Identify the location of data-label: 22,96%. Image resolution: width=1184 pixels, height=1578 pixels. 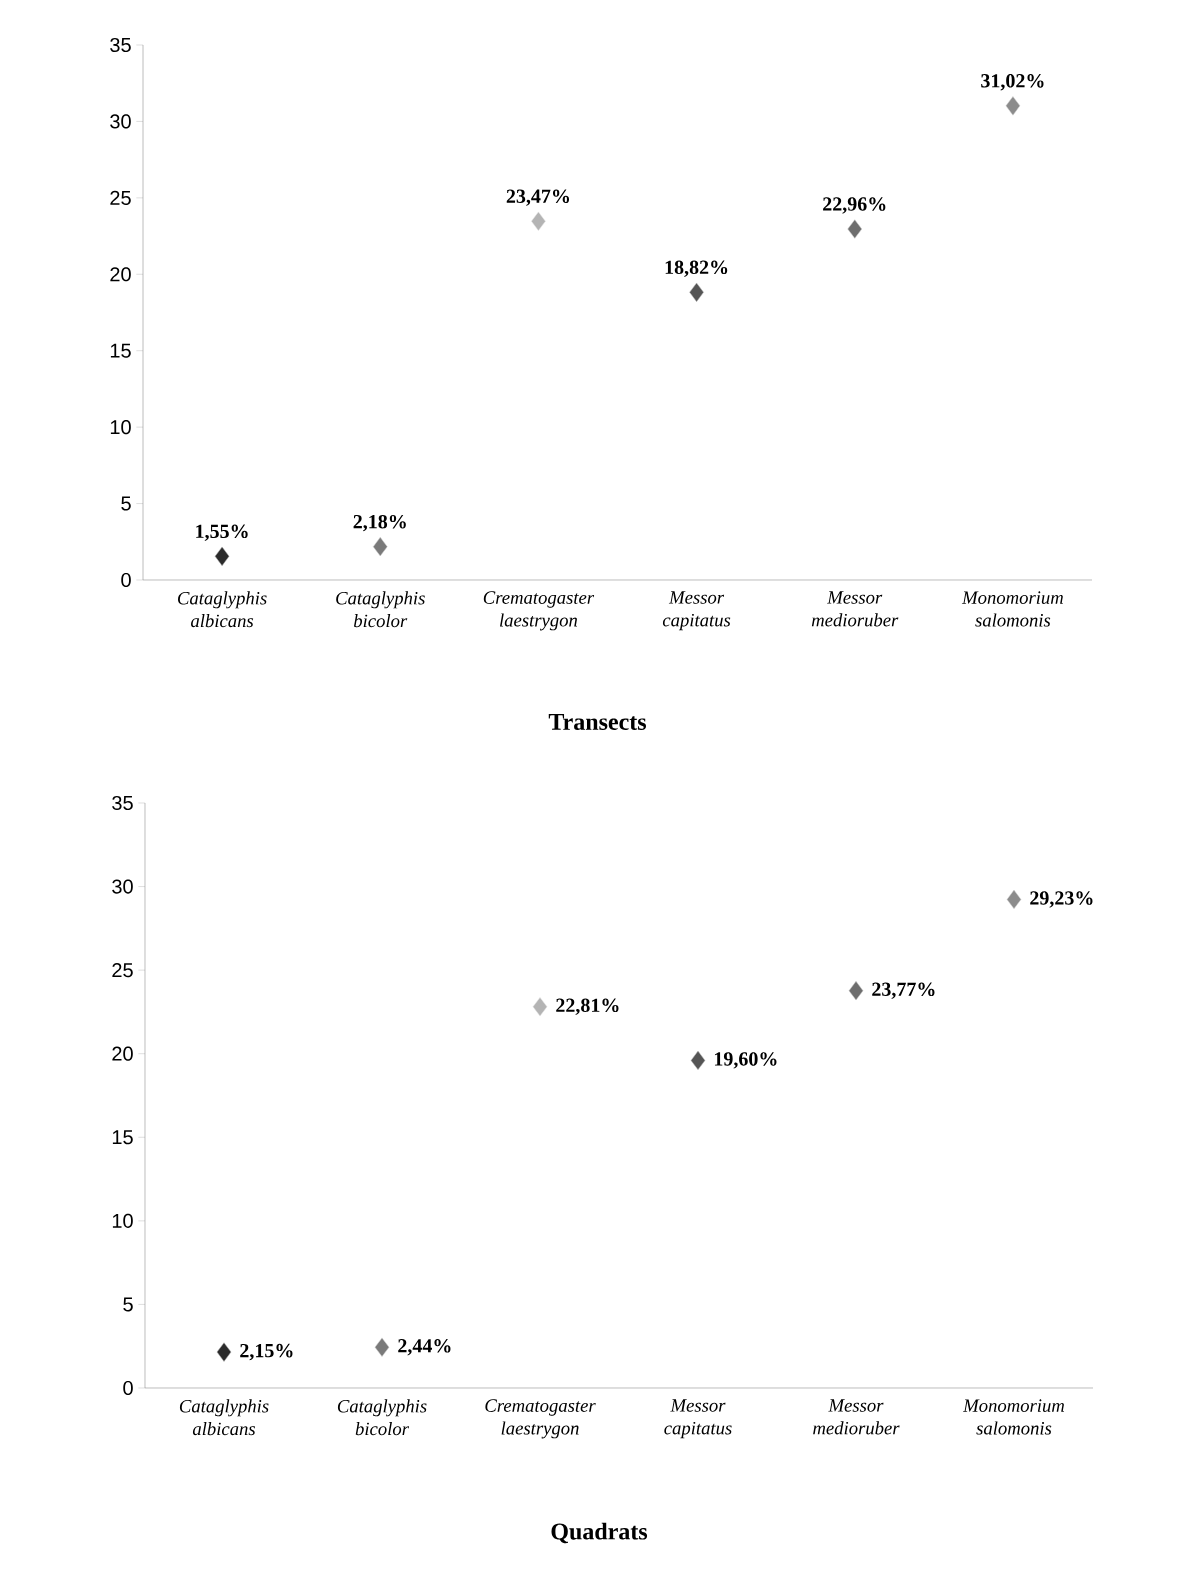
(854, 205).